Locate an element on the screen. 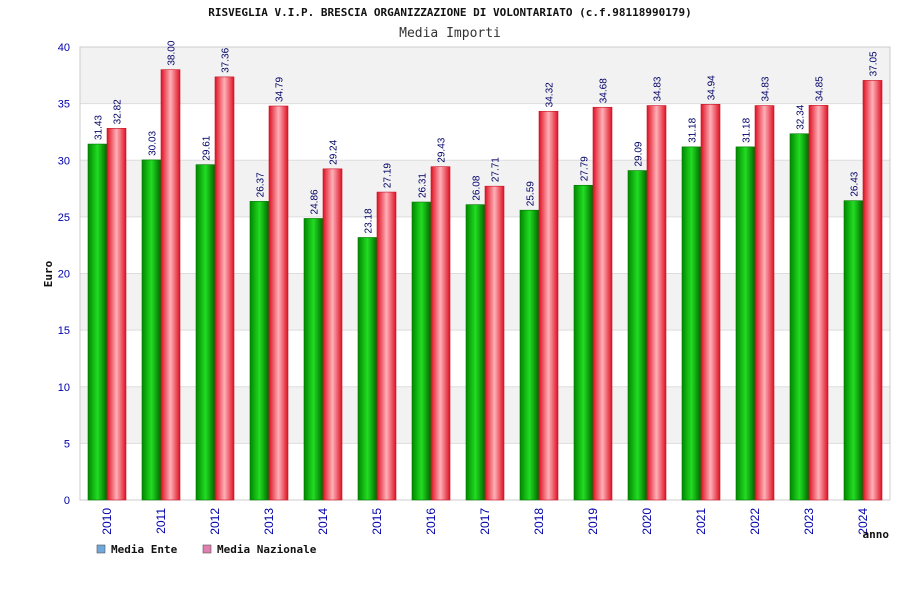 Image resolution: width=900 pixels, height=600 pixels. data-label: 29.09 is located at coordinates (639, 153).